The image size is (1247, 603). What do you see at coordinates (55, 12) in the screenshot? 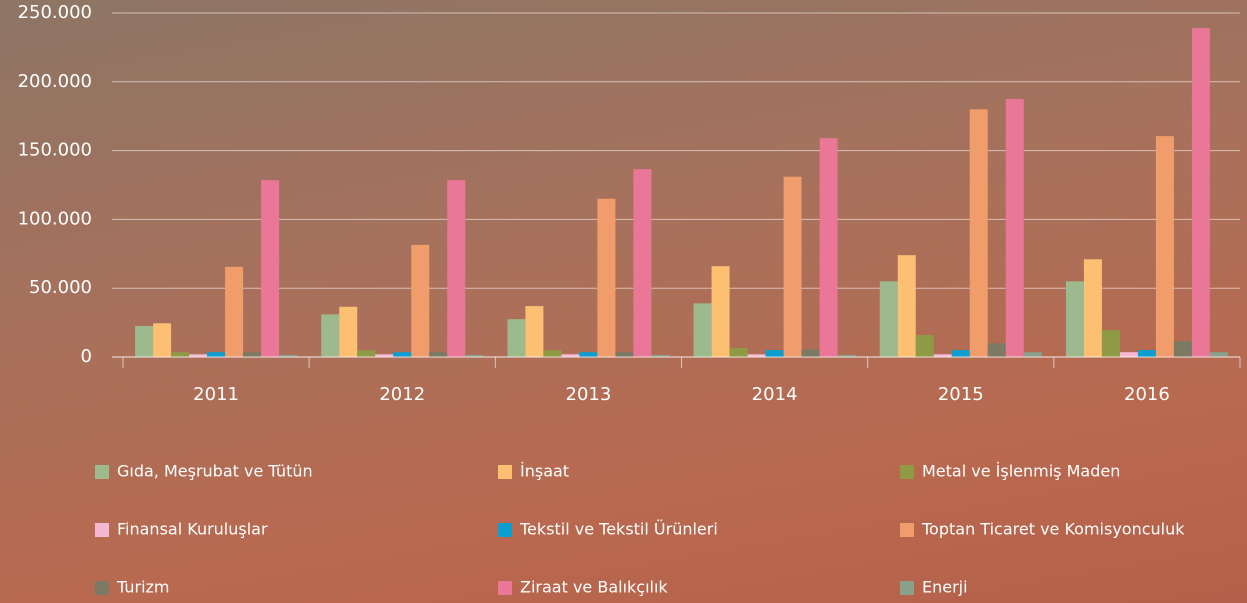
I see `y-tick-label: 250.000` at bounding box center [55, 12].